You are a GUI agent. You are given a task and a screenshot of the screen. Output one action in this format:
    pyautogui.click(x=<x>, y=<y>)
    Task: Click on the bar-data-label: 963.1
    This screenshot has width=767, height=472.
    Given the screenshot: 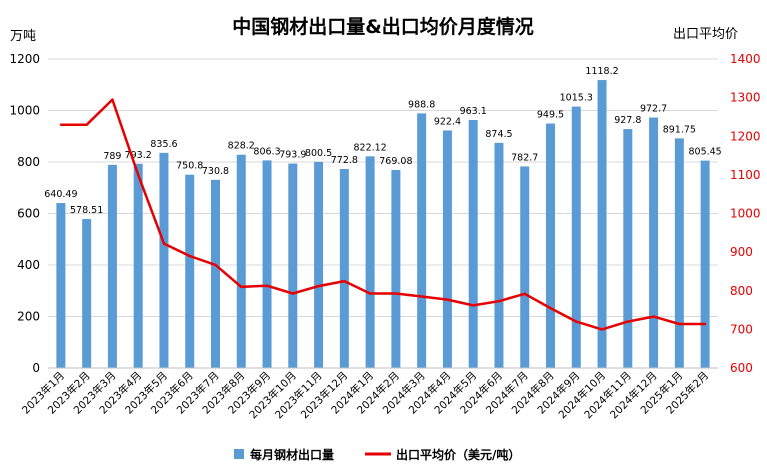 What is the action you would take?
    pyautogui.click(x=473, y=111)
    